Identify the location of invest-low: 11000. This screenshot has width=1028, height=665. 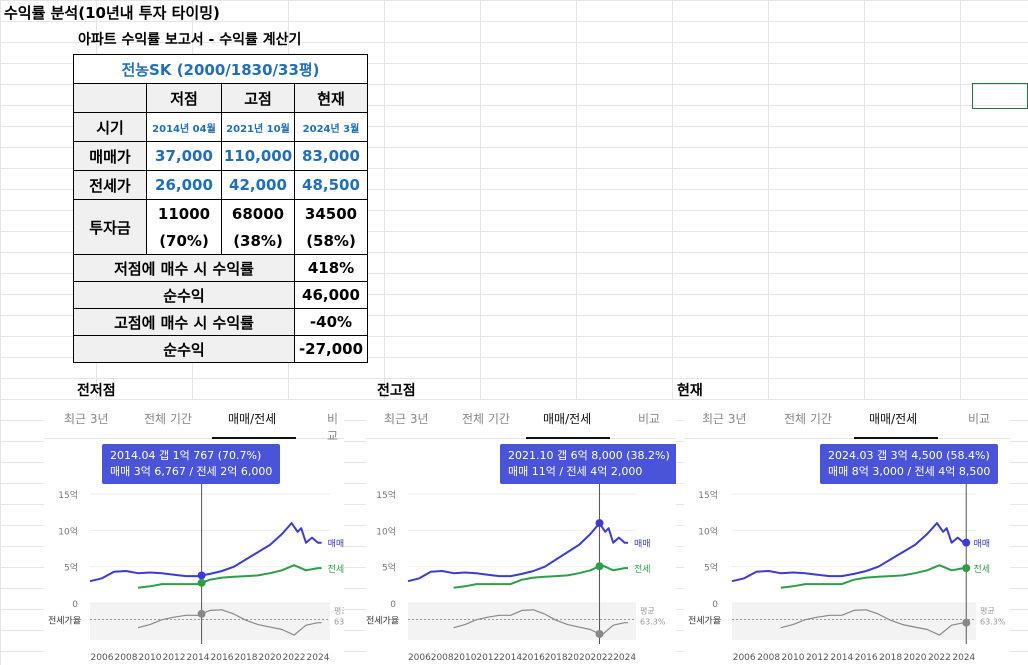
(184, 213).